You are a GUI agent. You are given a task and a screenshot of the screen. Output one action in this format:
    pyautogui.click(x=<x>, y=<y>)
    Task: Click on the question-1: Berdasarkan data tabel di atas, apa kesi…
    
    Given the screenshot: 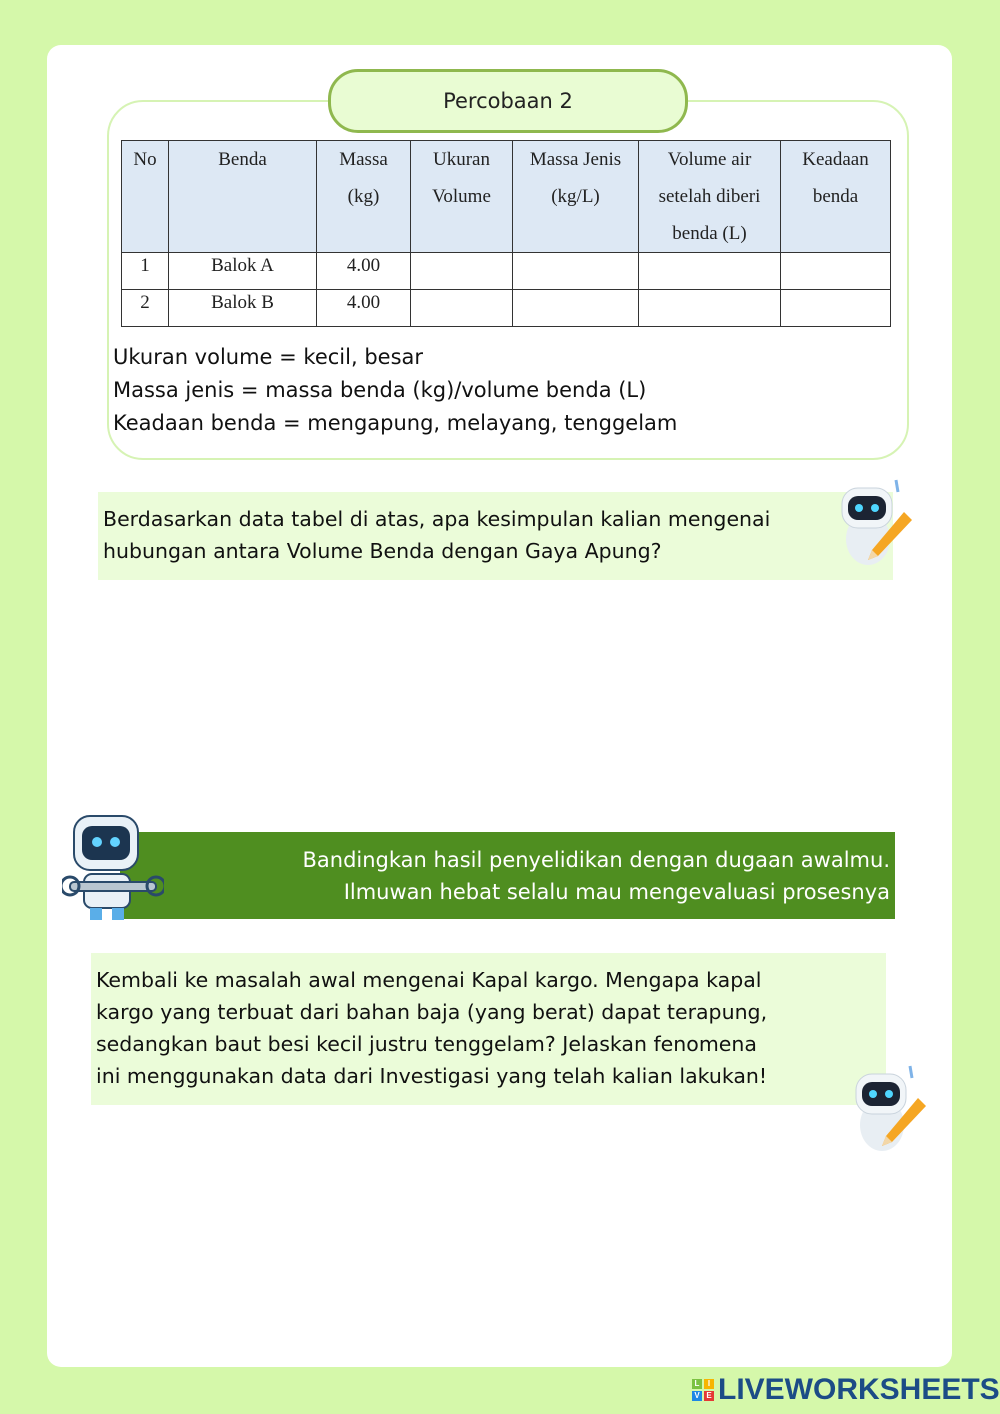 What is the action you would take?
    pyautogui.click(x=495, y=536)
    